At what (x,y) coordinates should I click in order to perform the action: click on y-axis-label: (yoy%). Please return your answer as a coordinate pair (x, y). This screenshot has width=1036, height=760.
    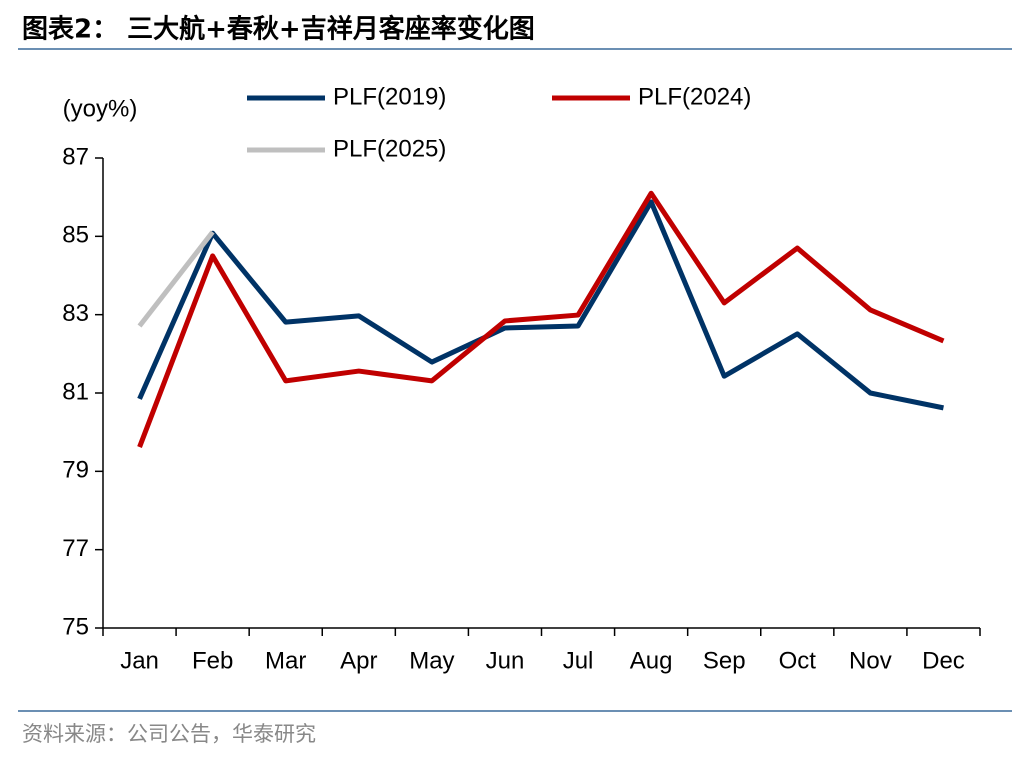
    Looking at the image, I should click on (100, 108).